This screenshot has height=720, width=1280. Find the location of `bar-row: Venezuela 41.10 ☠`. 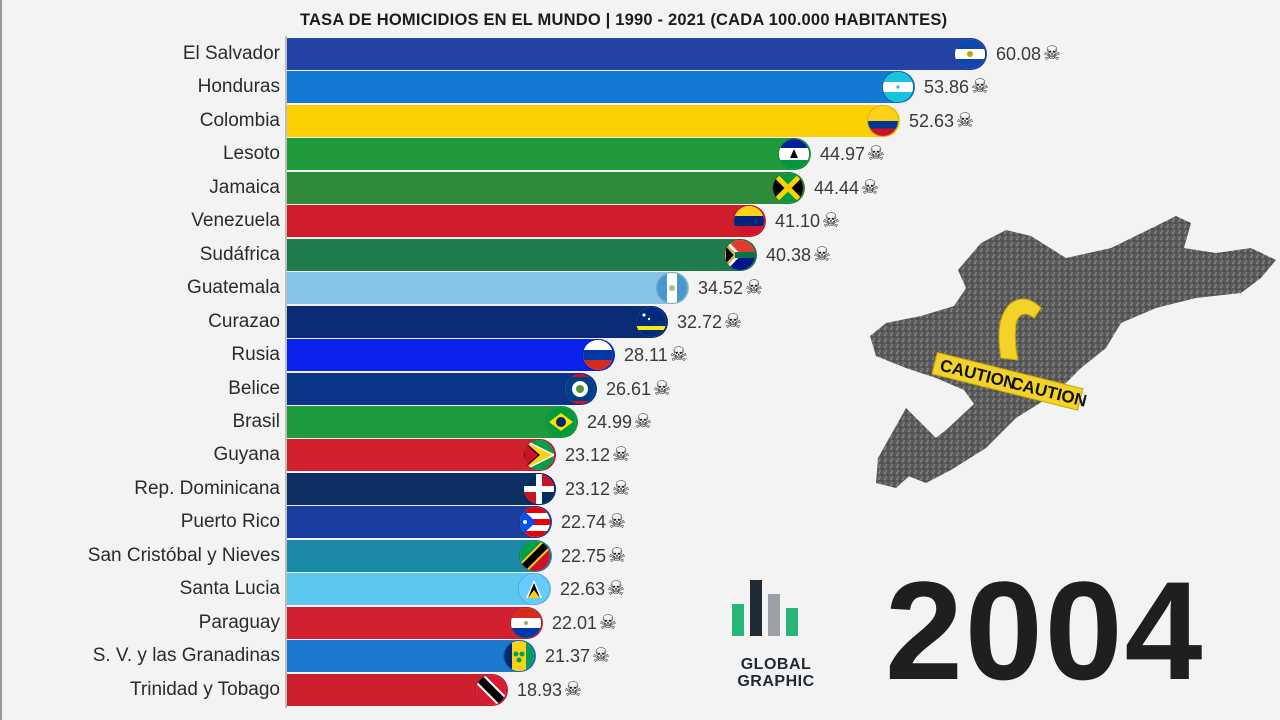

bar-row: Venezuela 41.10 ☠ is located at coordinates (640, 221).